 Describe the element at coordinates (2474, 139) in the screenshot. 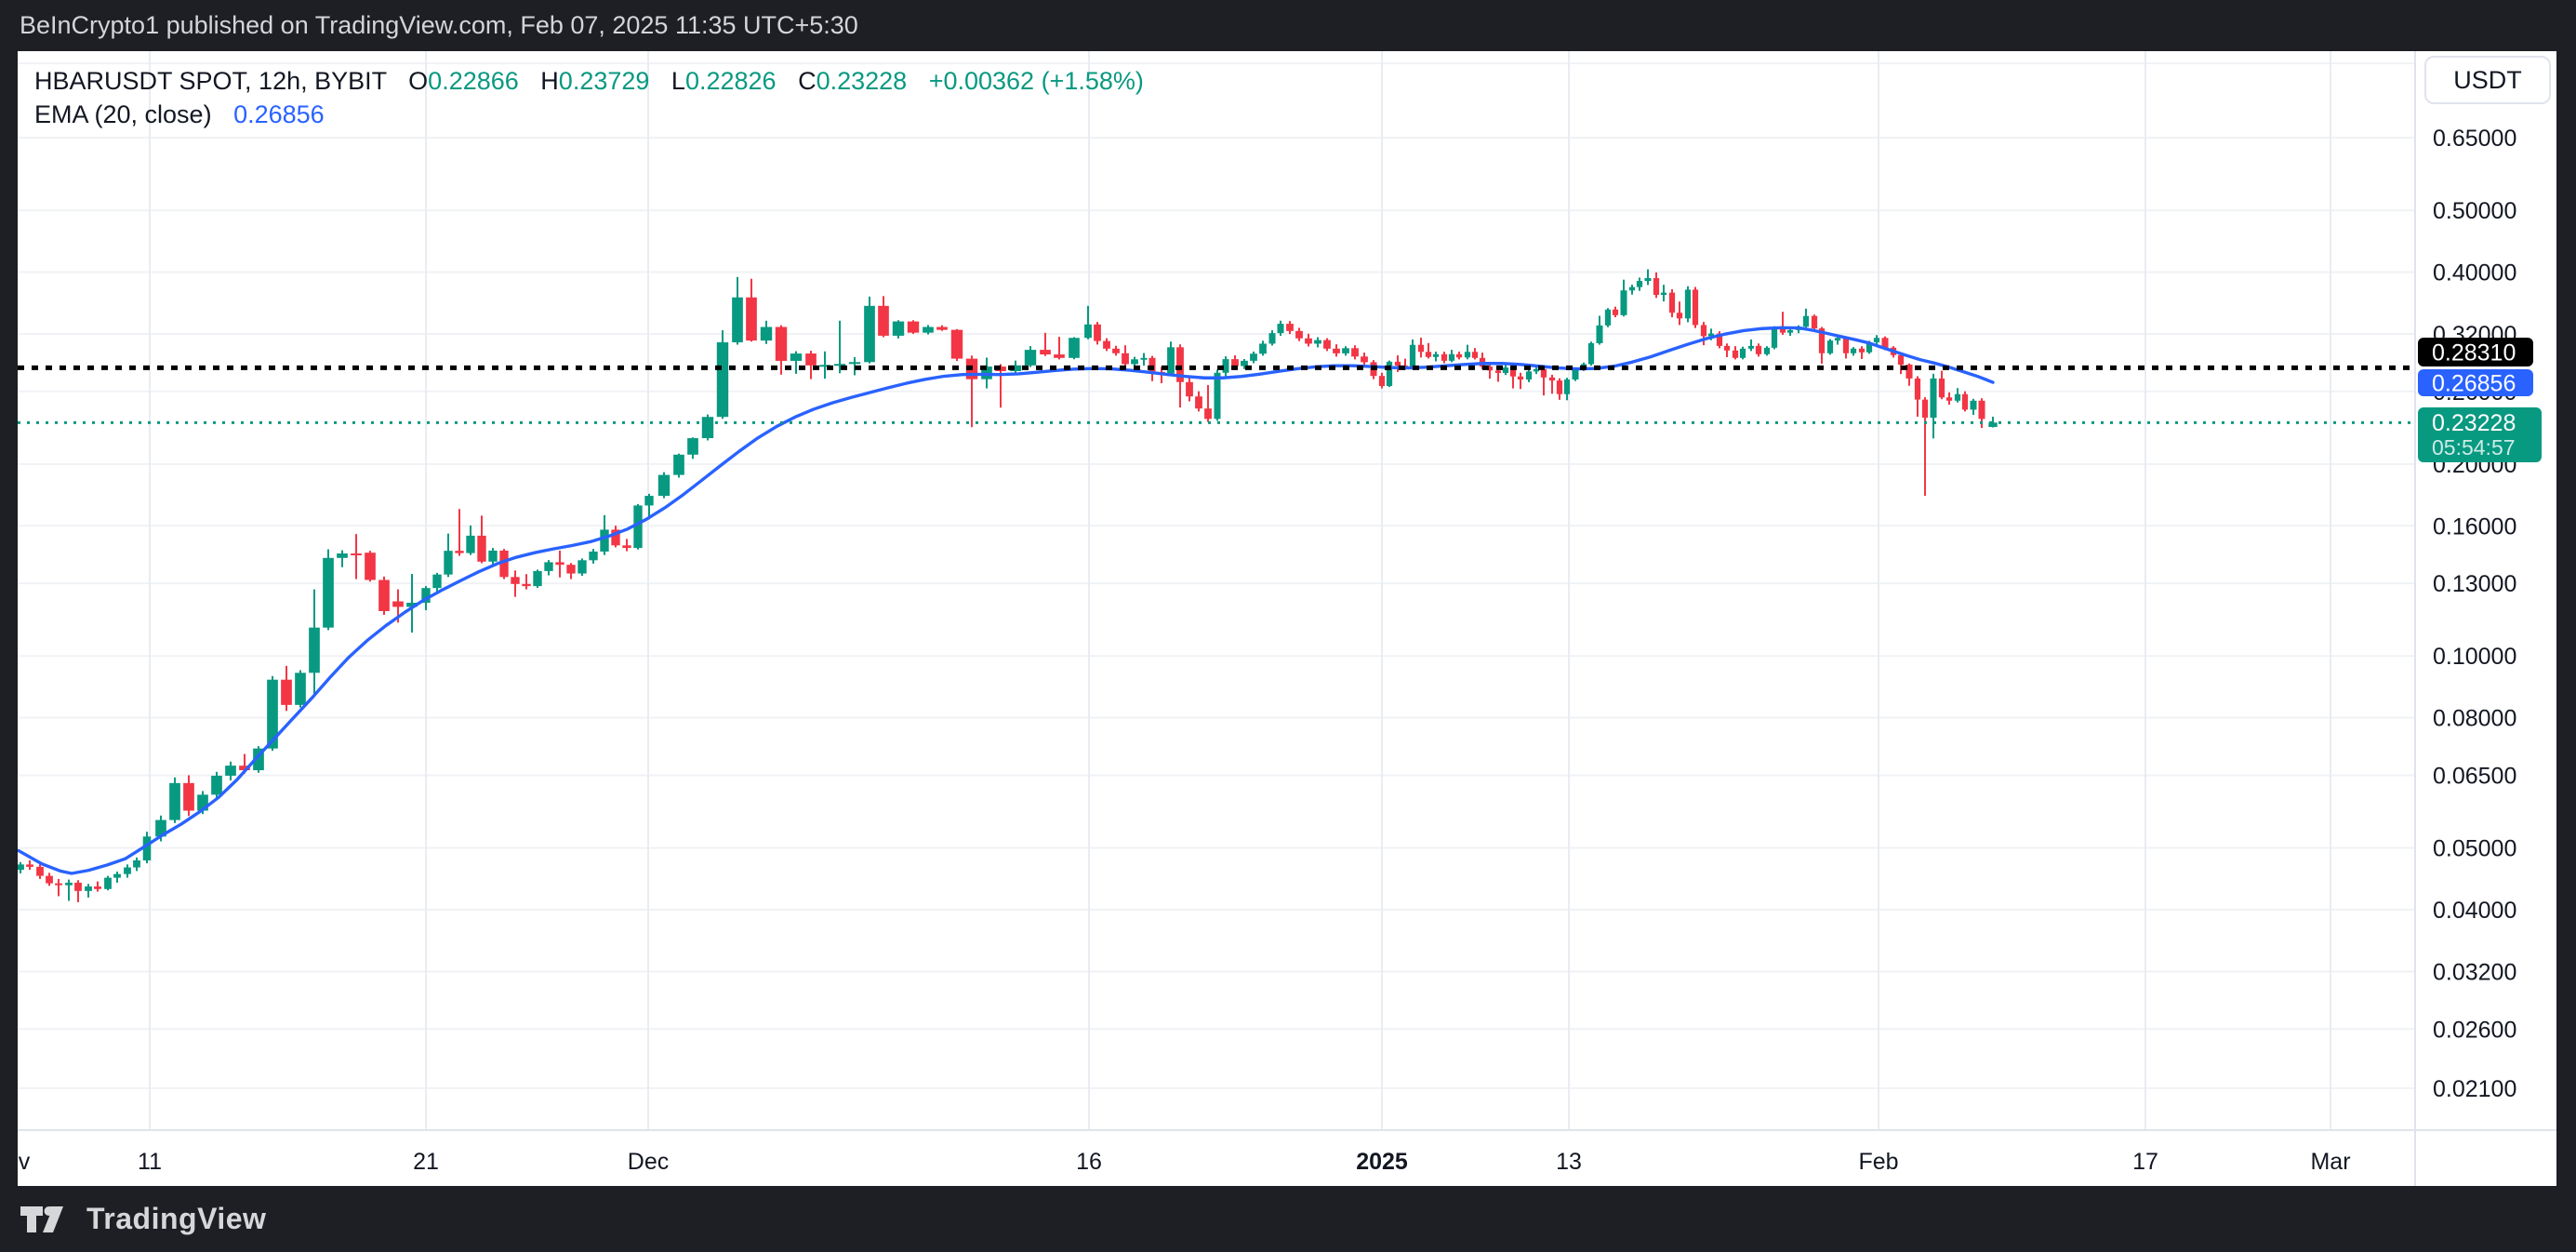

I see `price-axis-label-0.65000: 0.65000` at that location.